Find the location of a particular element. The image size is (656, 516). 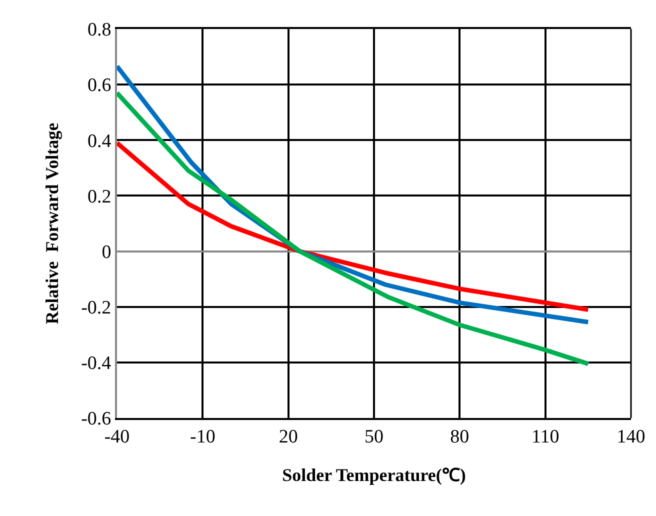

y-tick-label: 0.2 is located at coordinates (99, 197).